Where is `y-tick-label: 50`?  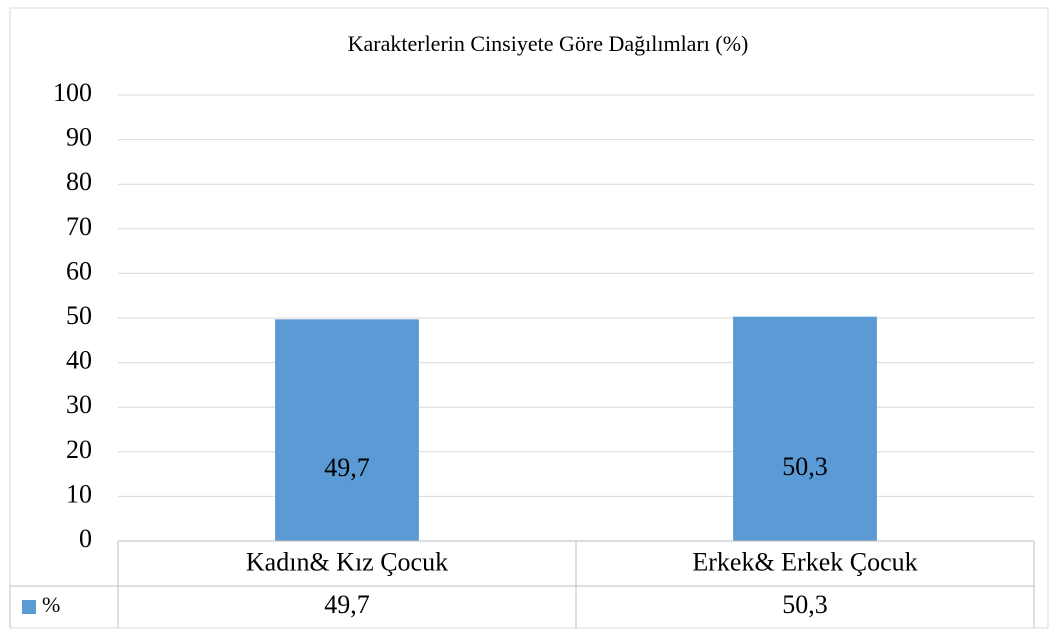 y-tick-label: 50 is located at coordinates (79, 315).